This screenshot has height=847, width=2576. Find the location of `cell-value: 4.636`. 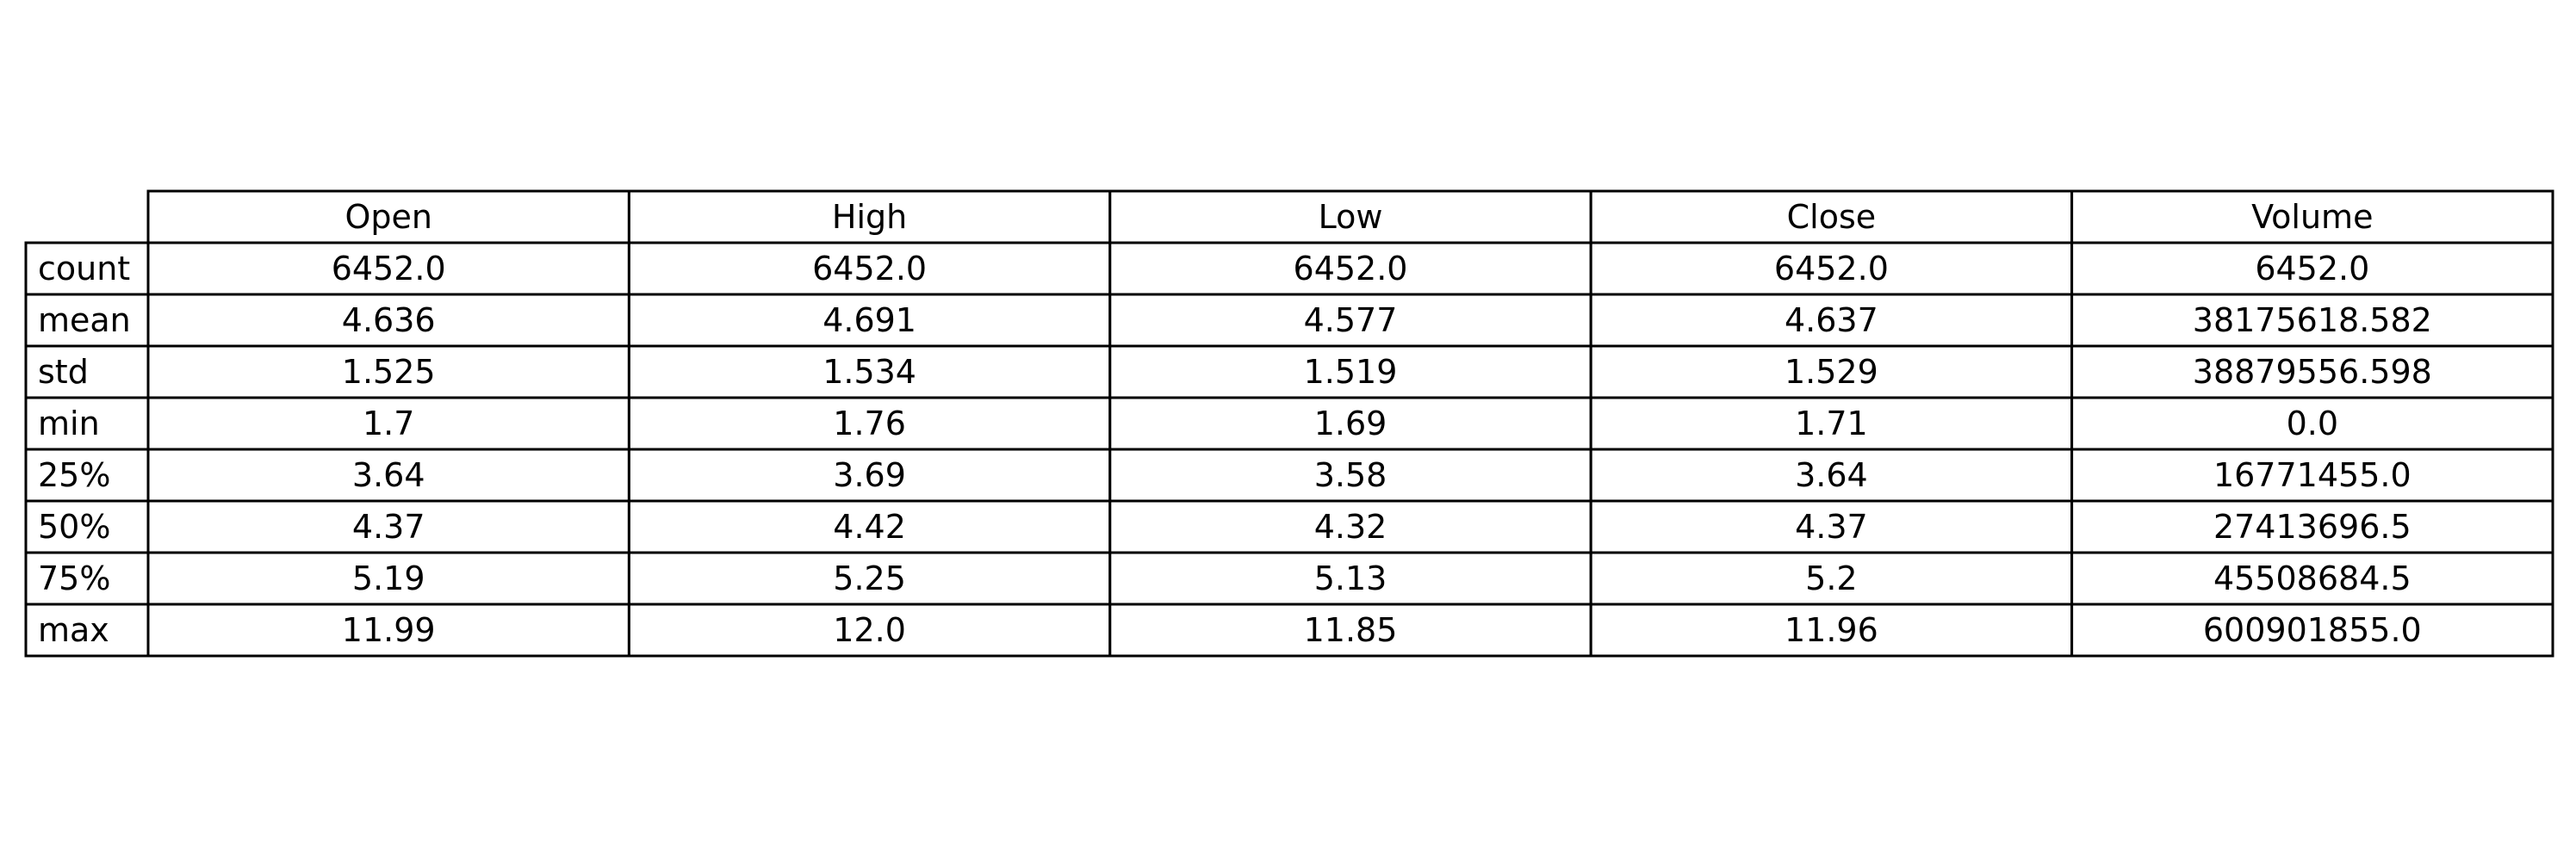

cell-value: 4.636 is located at coordinates (389, 320).